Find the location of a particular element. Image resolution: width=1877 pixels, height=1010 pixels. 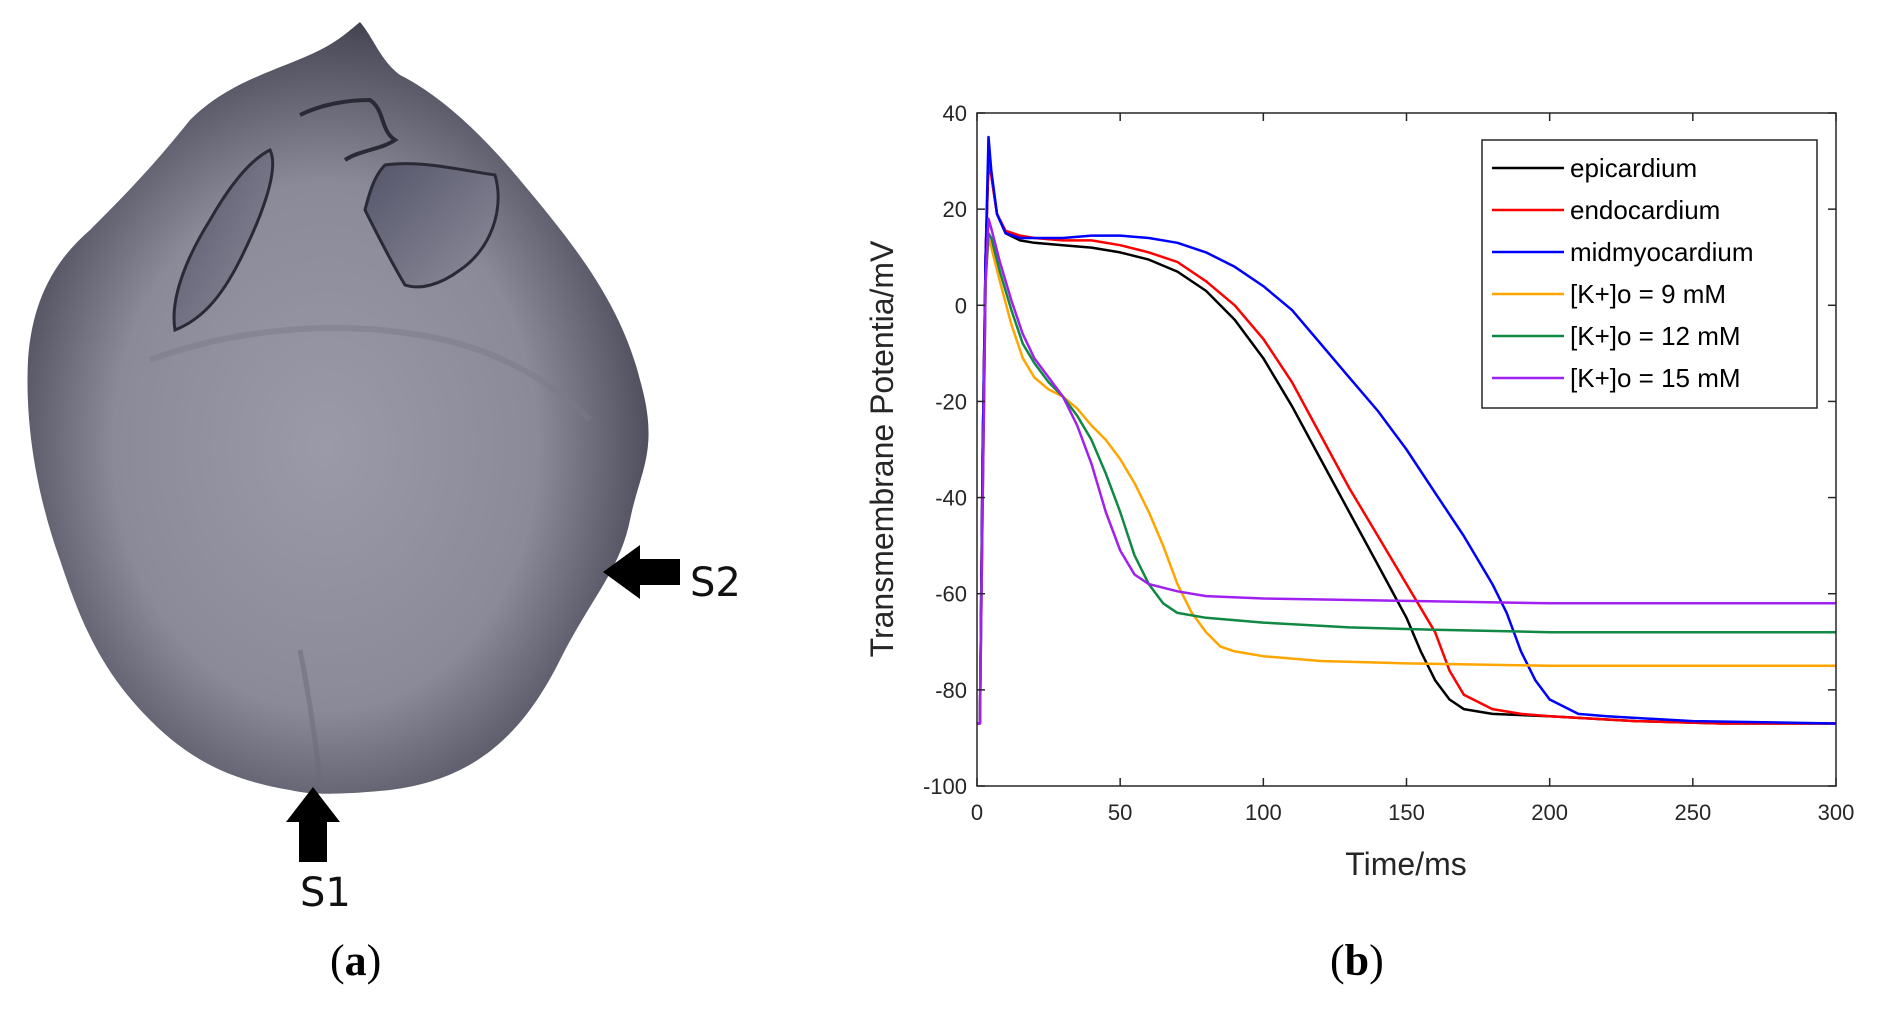

panel-a-label: (a) is located at coordinates (356, 960).